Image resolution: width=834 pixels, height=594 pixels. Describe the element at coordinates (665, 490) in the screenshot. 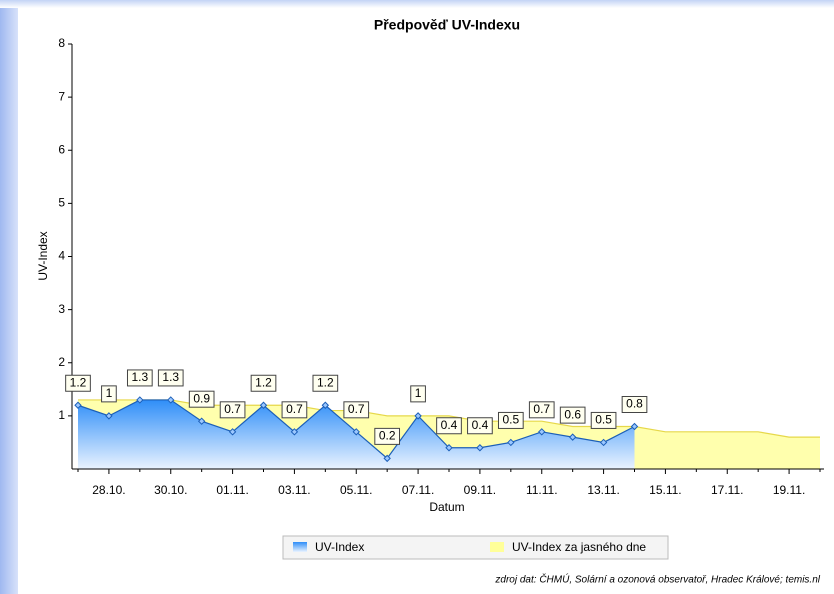

I see `x-tick-label: 15.11.` at that location.